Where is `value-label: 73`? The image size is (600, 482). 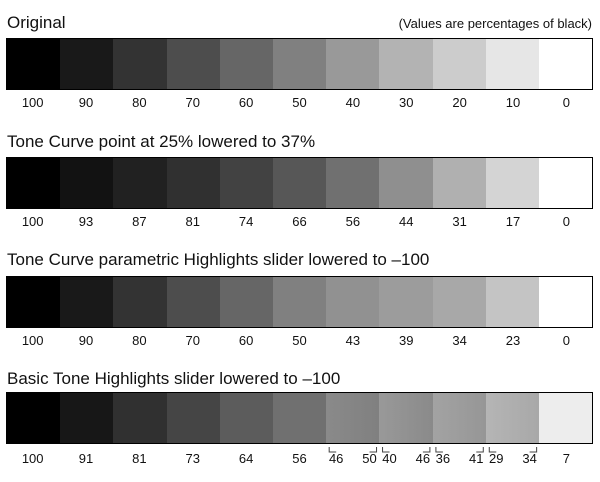
value-label: 73 is located at coordinates (192, 458).